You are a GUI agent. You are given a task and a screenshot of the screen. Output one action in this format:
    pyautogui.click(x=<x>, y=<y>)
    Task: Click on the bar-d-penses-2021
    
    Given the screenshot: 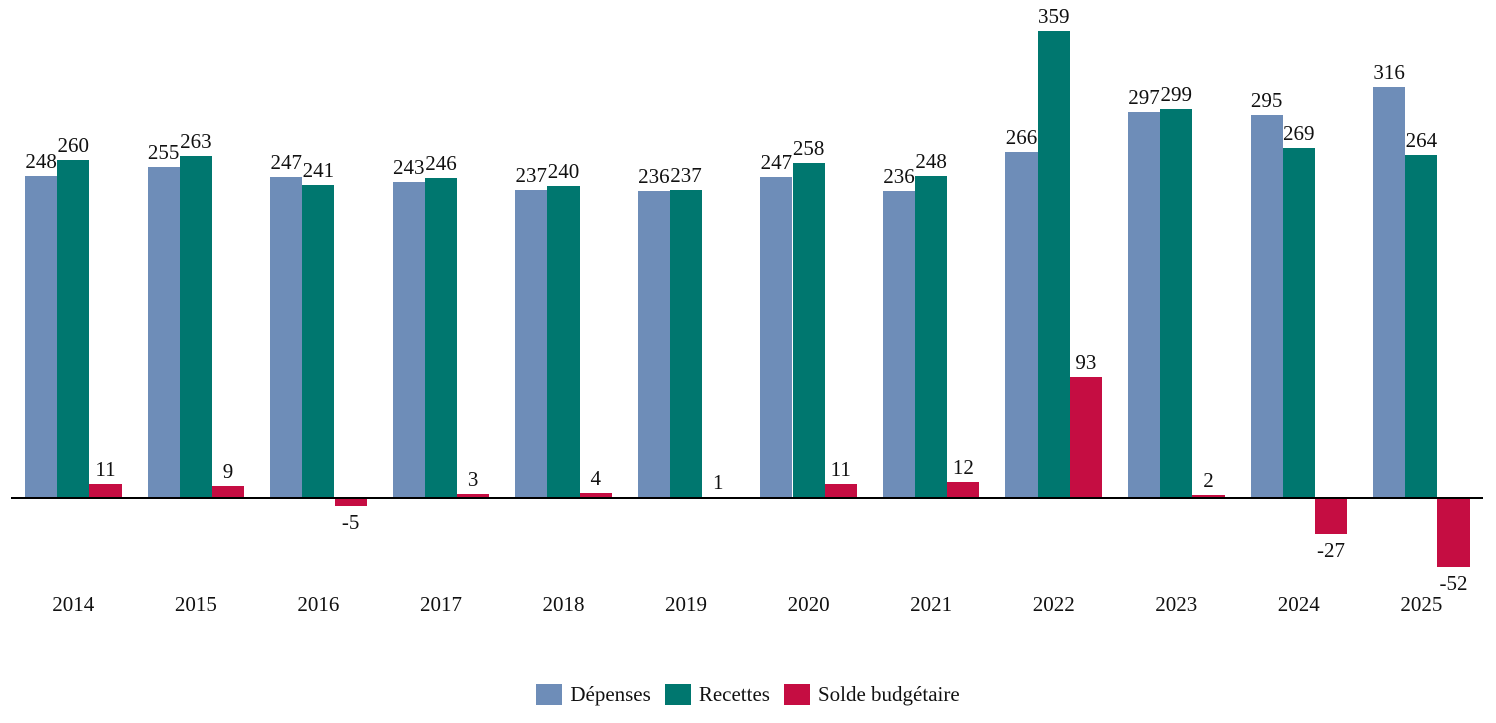 What is the action you would take?
    pyautogui.click(x=899, y=344)
    